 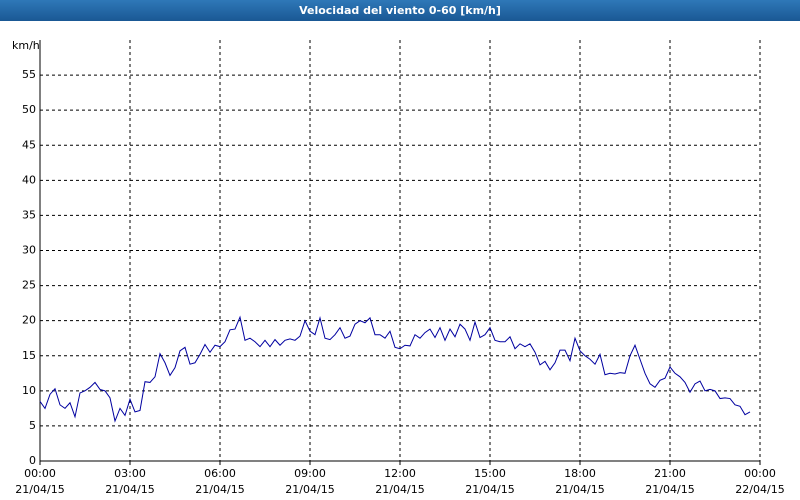 I want to click on x-tick-label: 18:00 21/04/15, so click(x=579, y=481).